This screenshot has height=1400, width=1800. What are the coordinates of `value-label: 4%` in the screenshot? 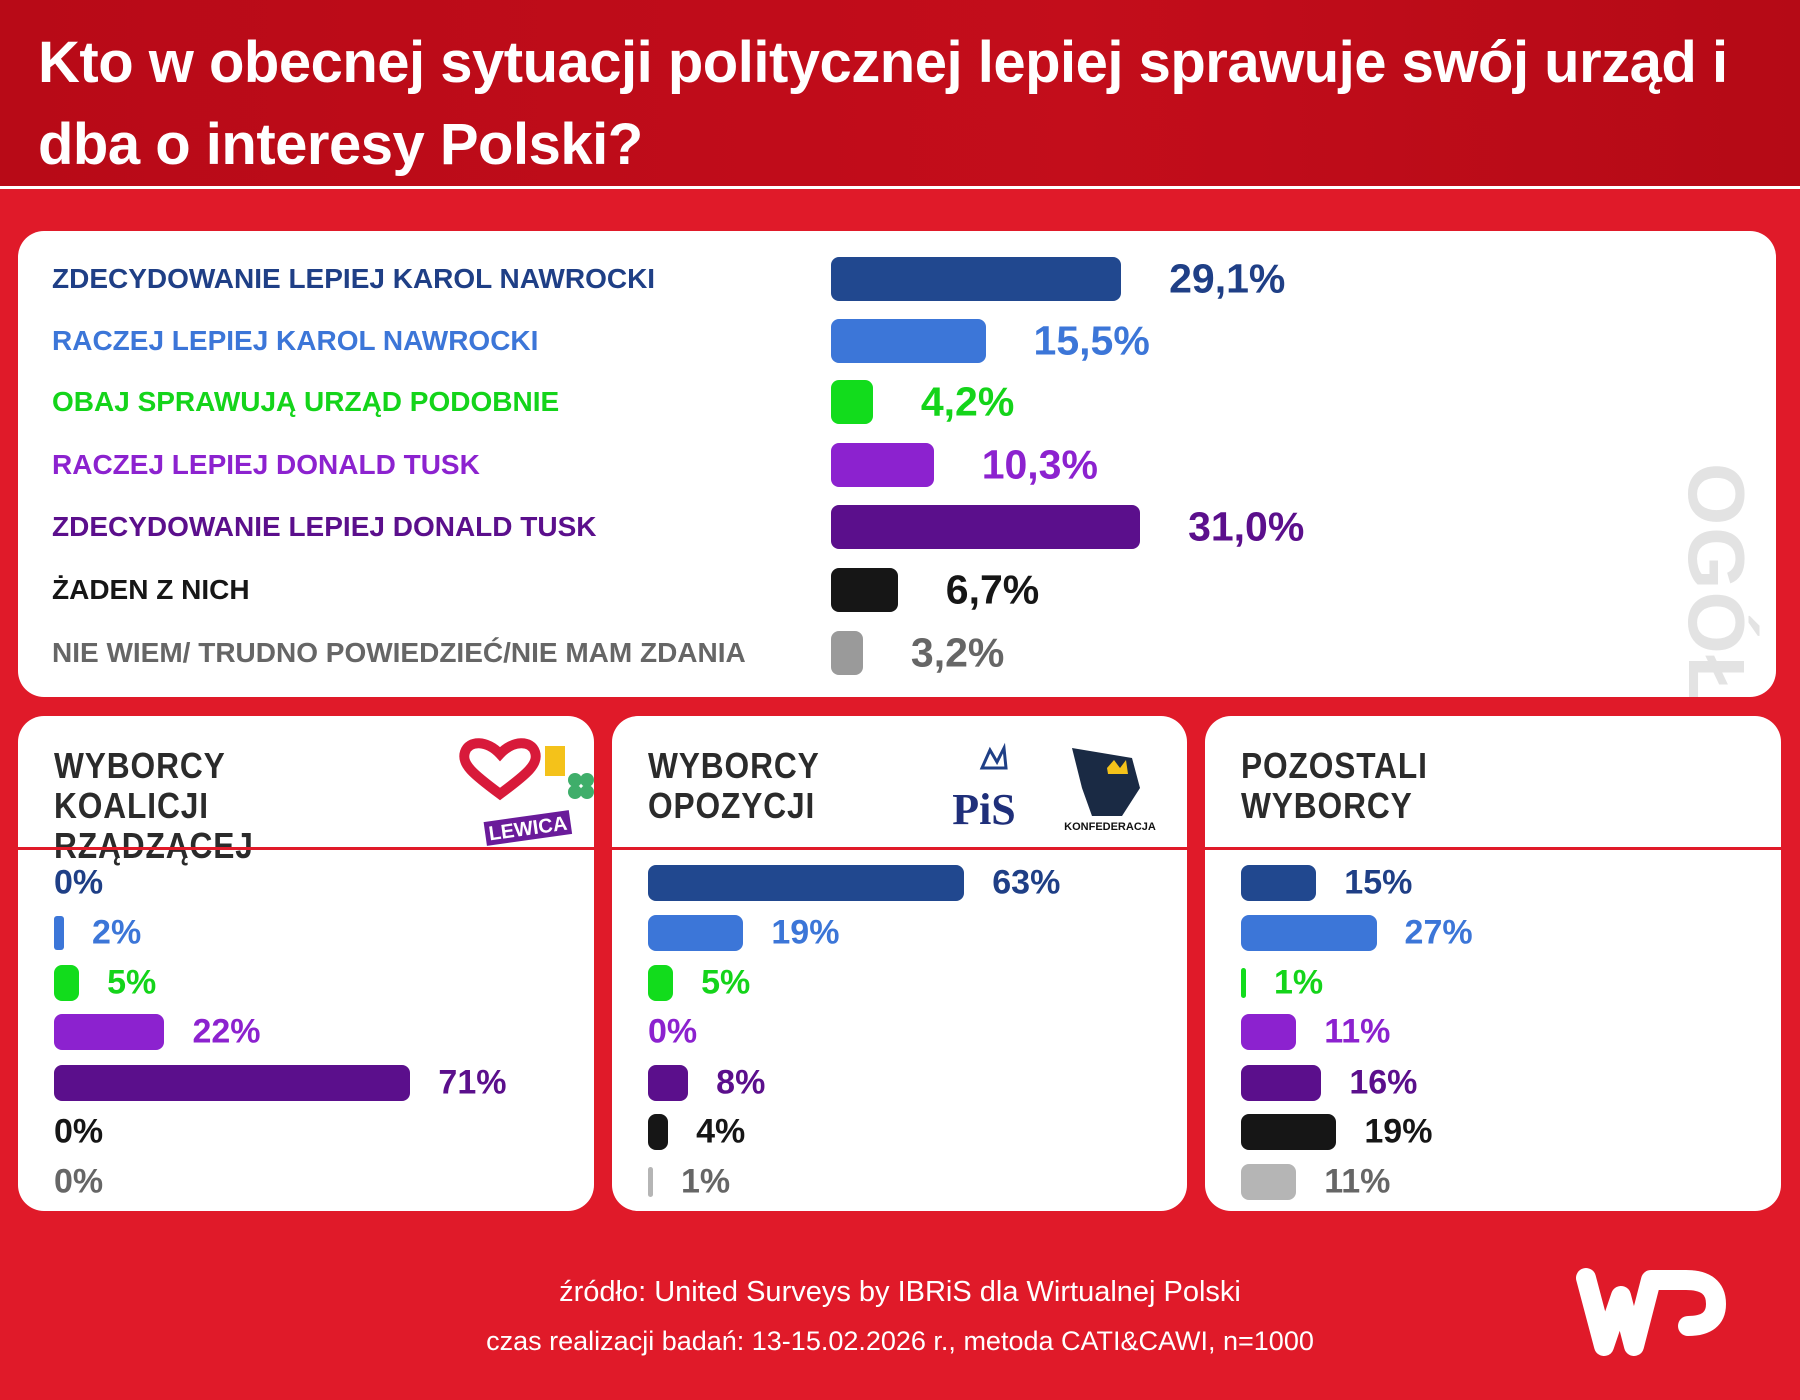 It's located at (721, 1131).